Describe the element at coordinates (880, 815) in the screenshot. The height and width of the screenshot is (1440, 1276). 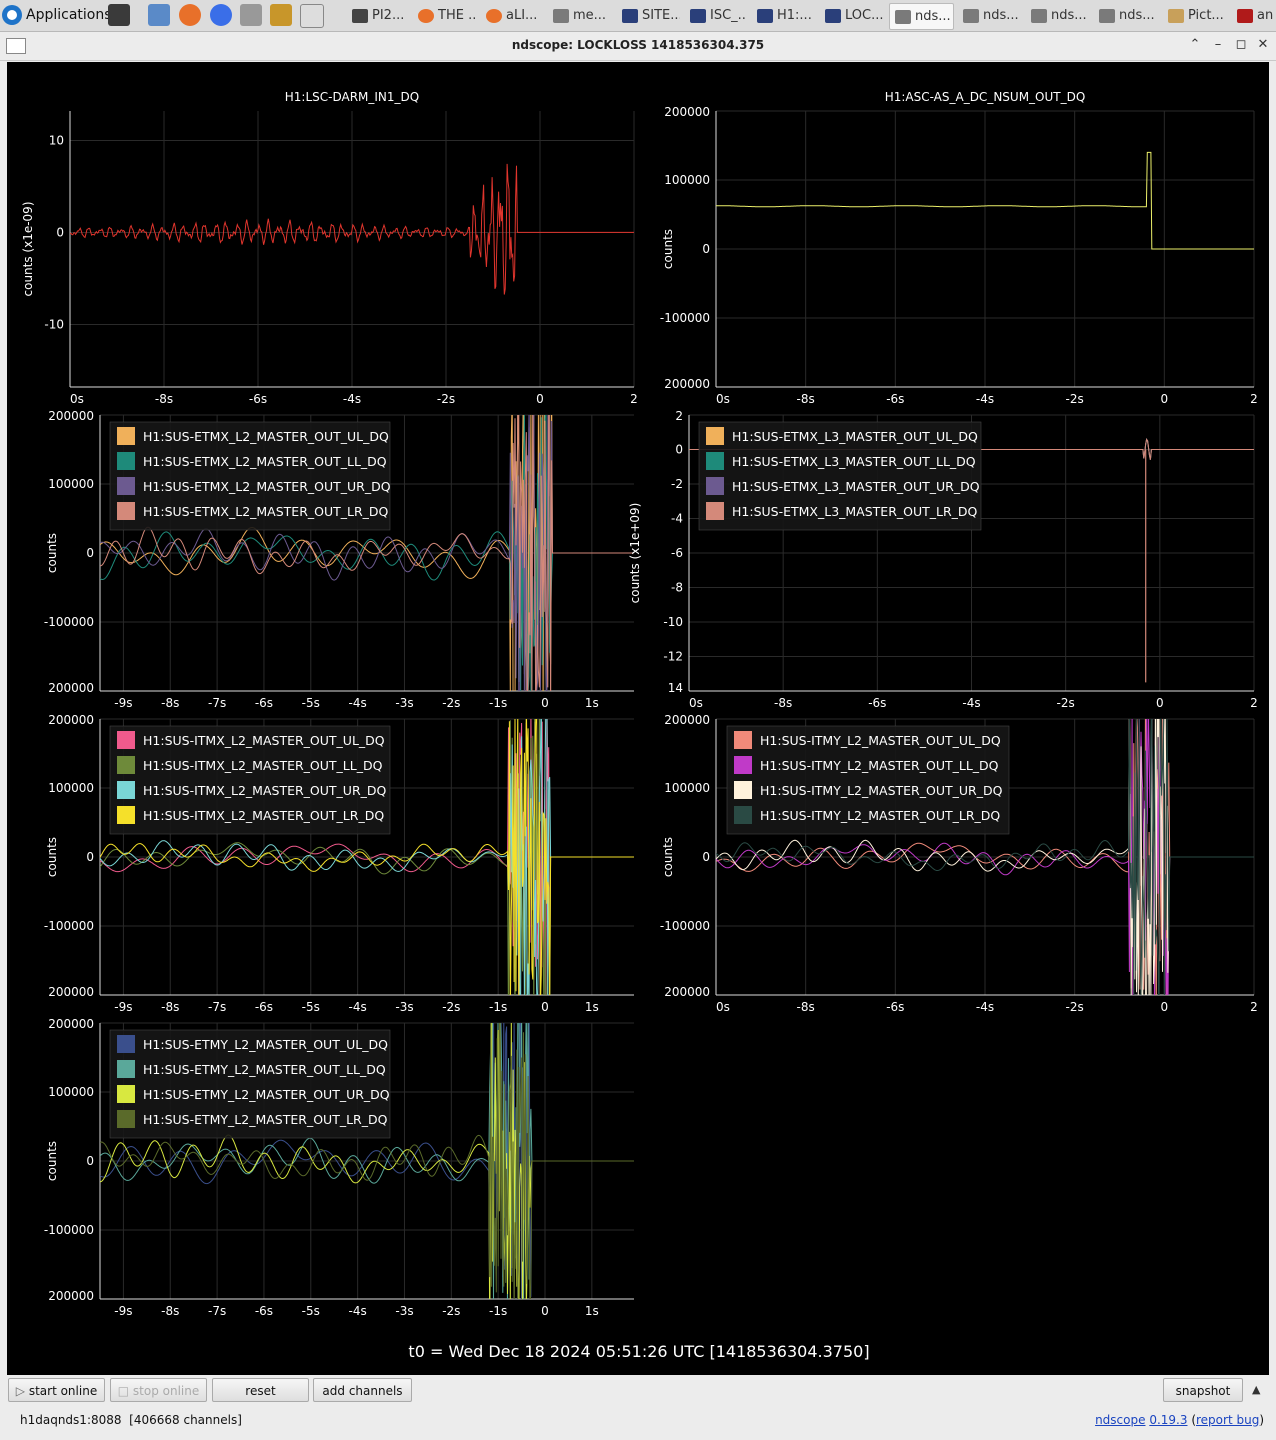
I see `legend-entry: H1:SUS-ITMY_L2_MASTER_OUT_LR_DQ` at that location.